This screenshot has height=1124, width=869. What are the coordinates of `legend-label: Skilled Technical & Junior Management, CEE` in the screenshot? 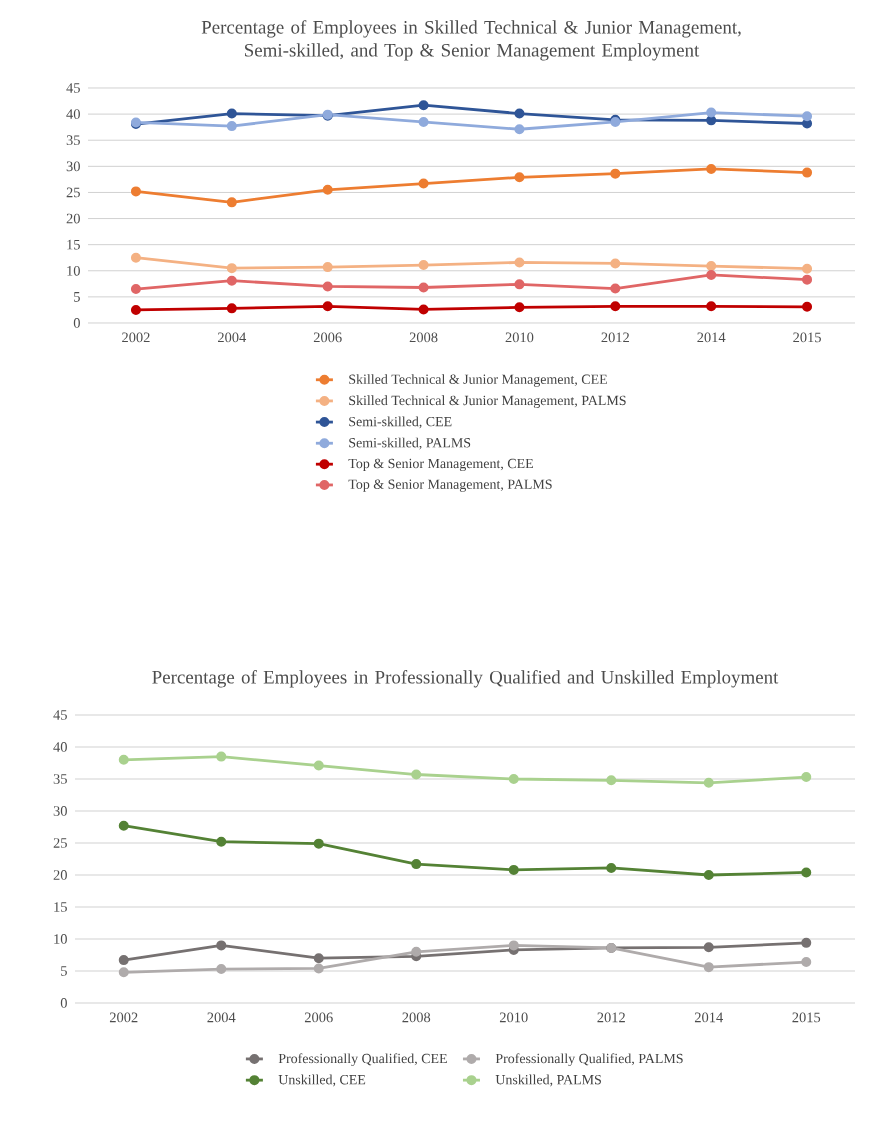 It's located at (478, 380).